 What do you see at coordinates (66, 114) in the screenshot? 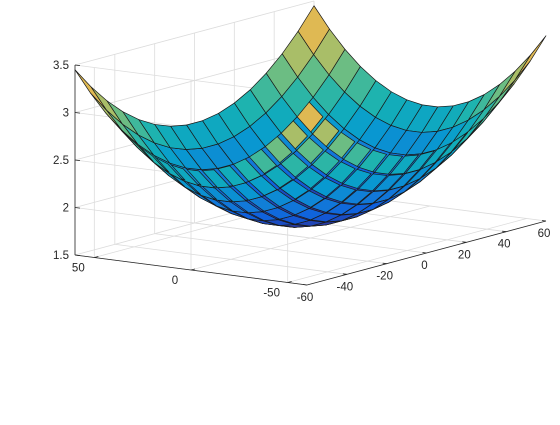
I see `z-tick-label: 3` at bounding box center [66, 114].